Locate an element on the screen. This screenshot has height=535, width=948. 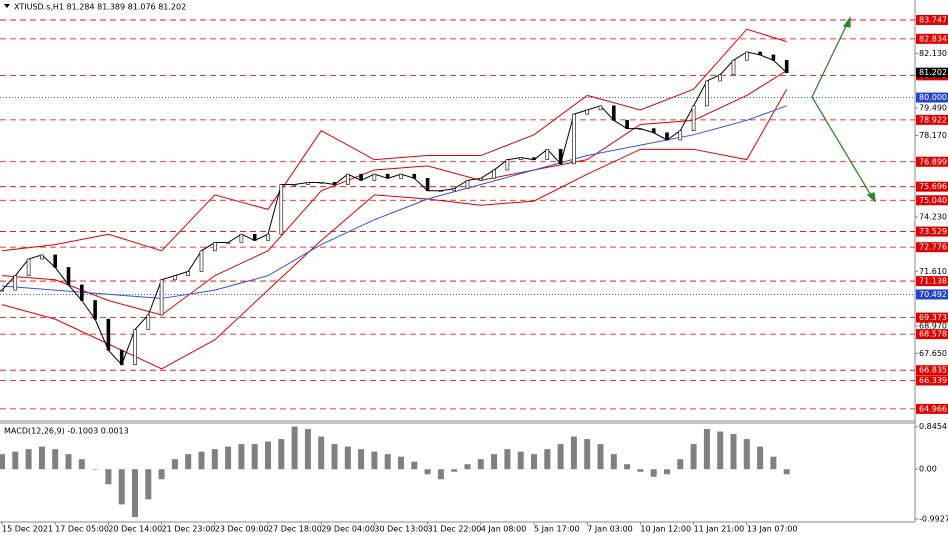
level-label: 68.578 is located at coordinates (933, 334).